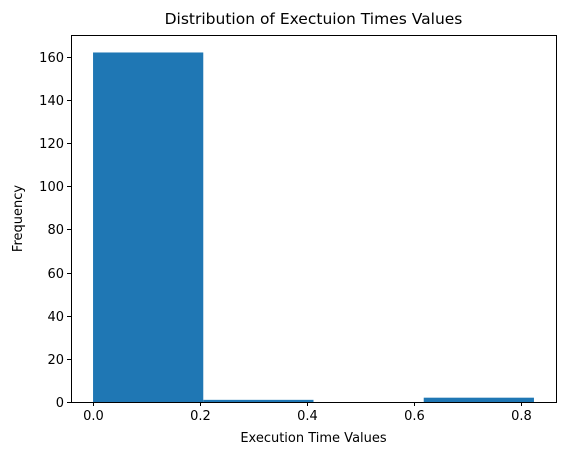 This screenshot has width=571, height=459. What do you see at coordinates (18, 218) in the screenshot?
I see `y-axis-label: Frequency` at bounding box center [18, 218].